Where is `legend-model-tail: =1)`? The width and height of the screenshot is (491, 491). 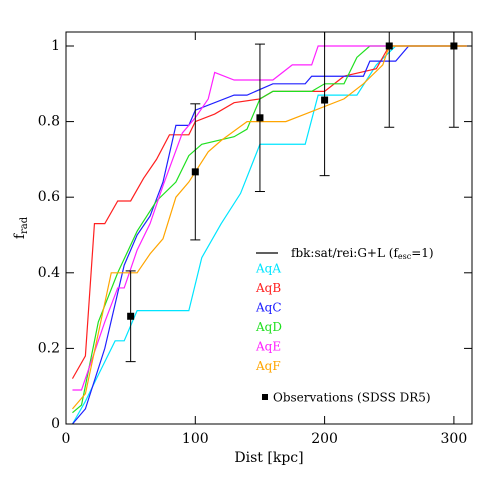 legend-model-tail: =1) is located at coordinates (422, 253).